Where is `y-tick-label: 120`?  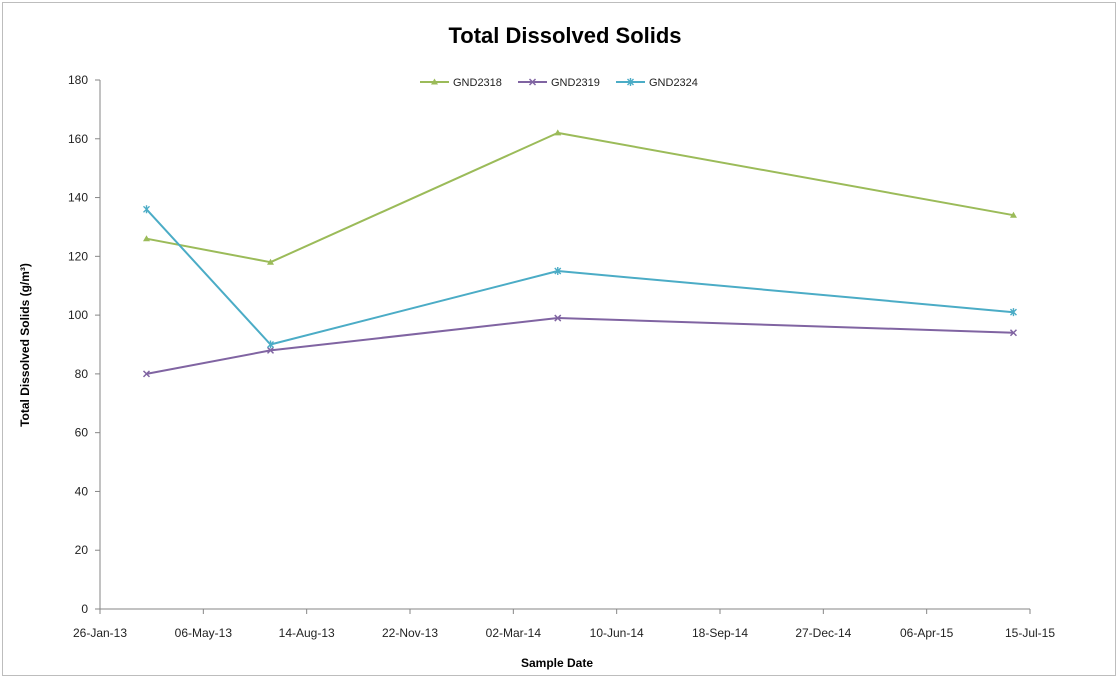 y-tick-label: 120 is located at coordinates (78, 256).